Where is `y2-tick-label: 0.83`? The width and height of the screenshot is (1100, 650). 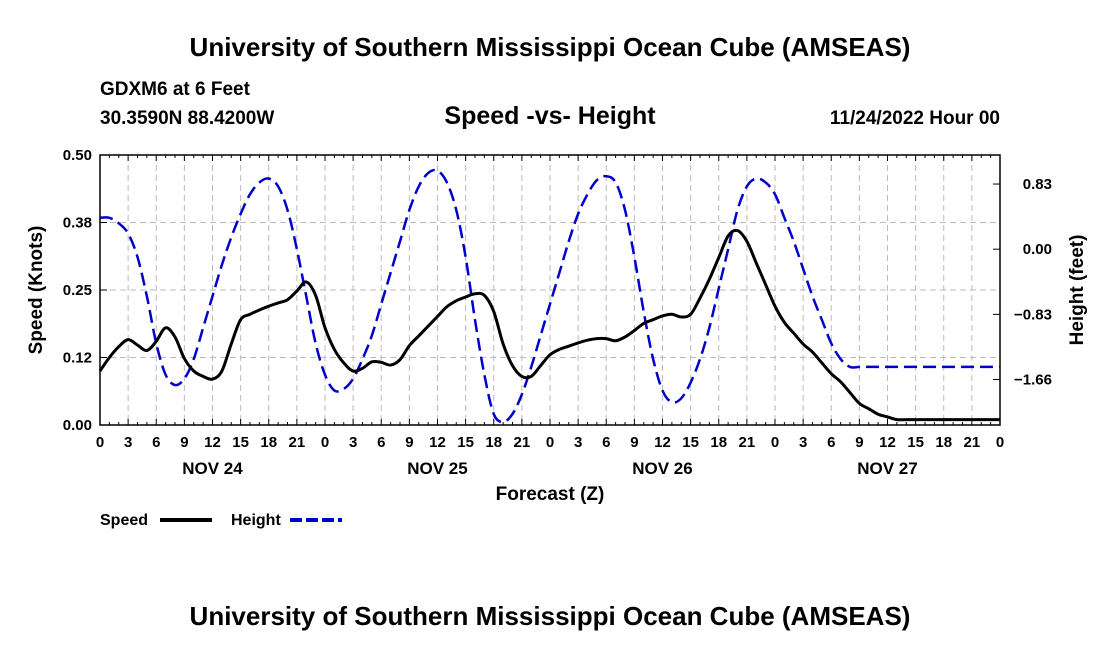
y2-tick-label: 0.83 is located at coordinates (1037, 184).